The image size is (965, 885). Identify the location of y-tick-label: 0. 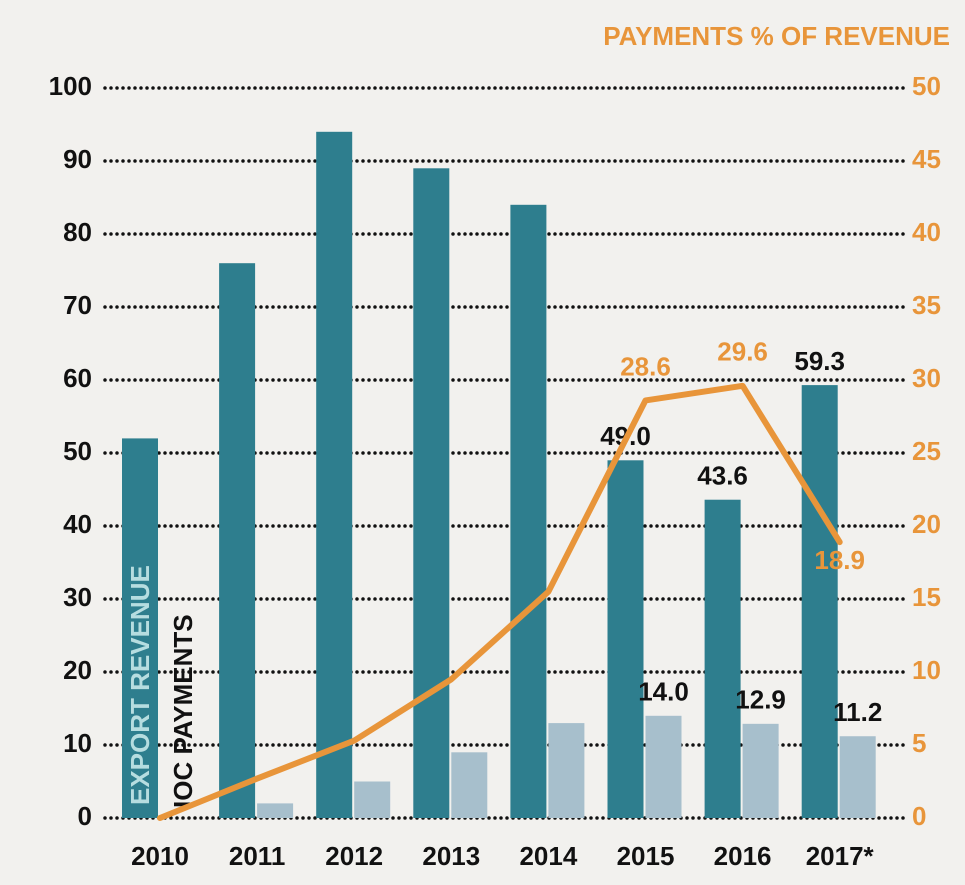
(85, 816).